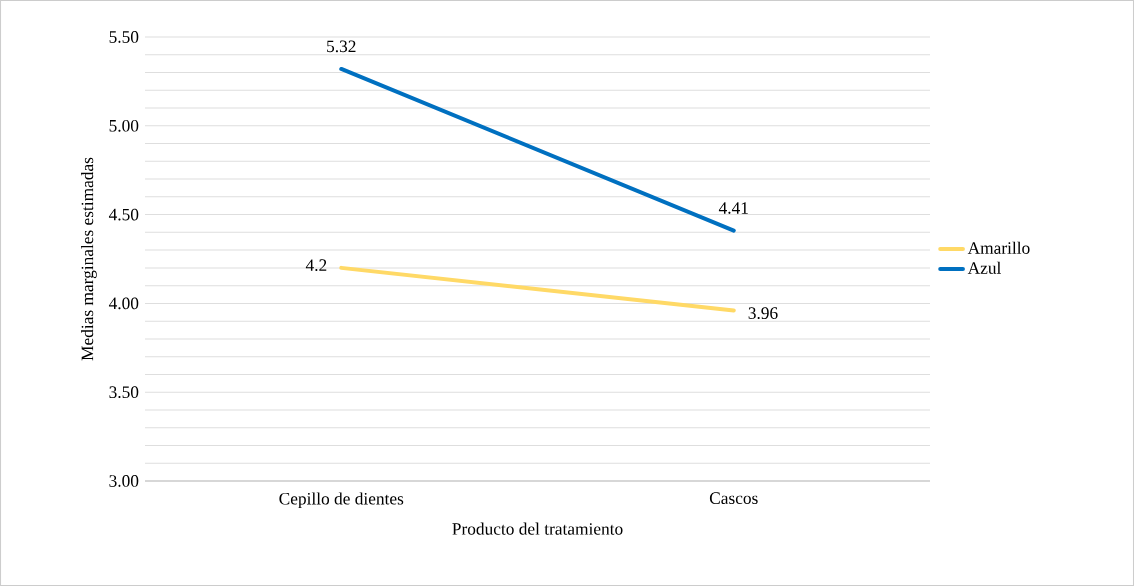  I want to click on data-label: 3.96, so click(763, 313).